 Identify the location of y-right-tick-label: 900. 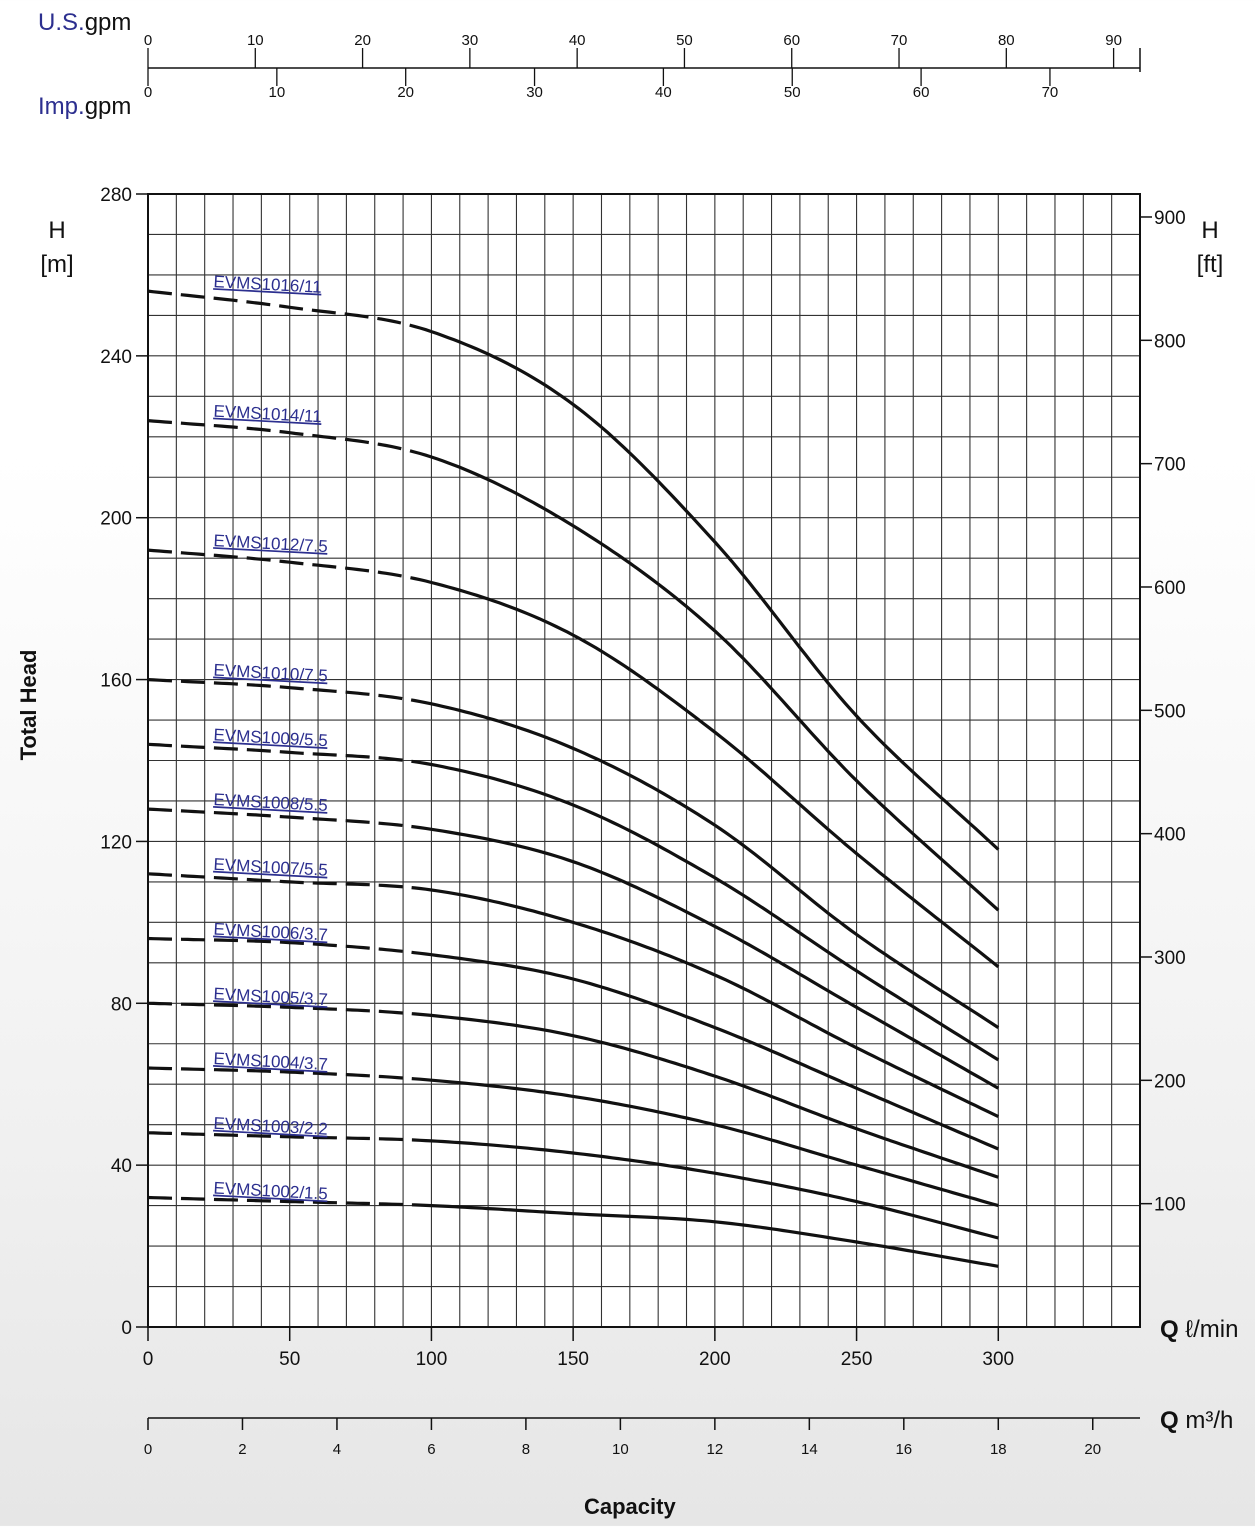
(1170, 218).